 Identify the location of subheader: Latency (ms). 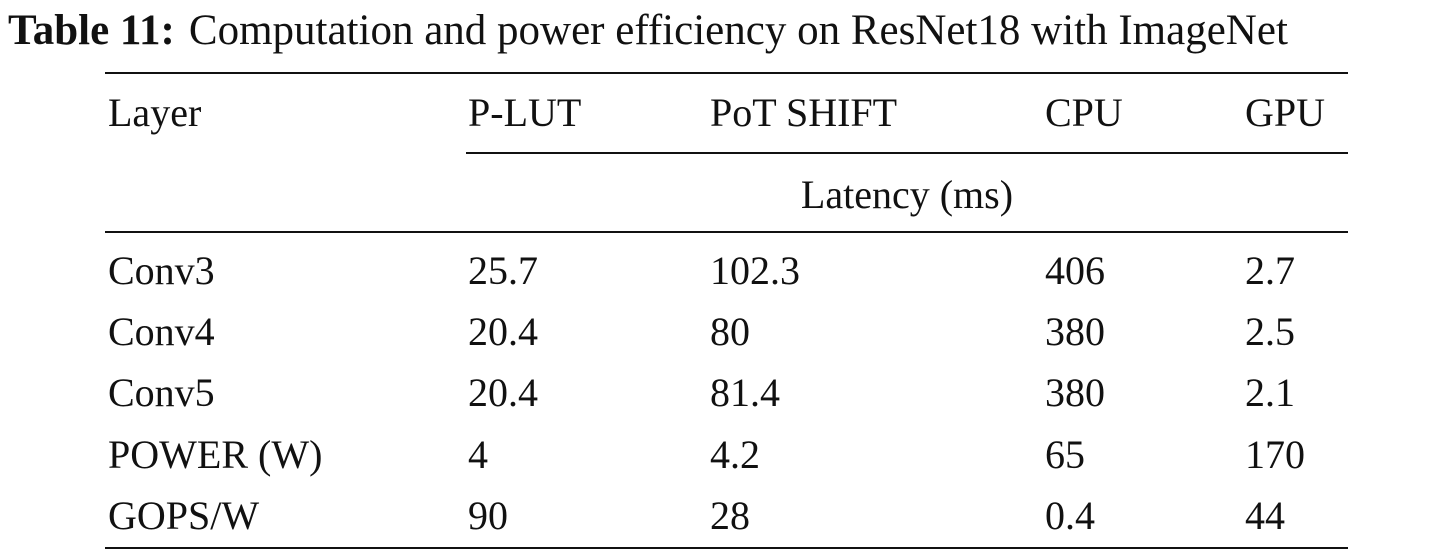
(907, 194).